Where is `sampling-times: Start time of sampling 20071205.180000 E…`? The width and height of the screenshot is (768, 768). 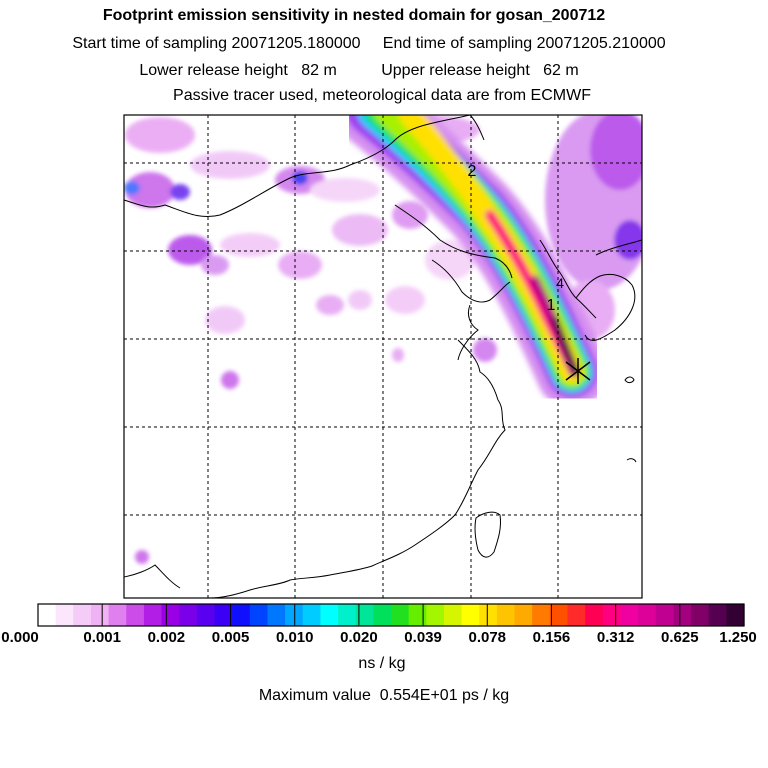
sampling-times: Start time of sampling 20071205.180000 E… is located at coordinates (369, 43).